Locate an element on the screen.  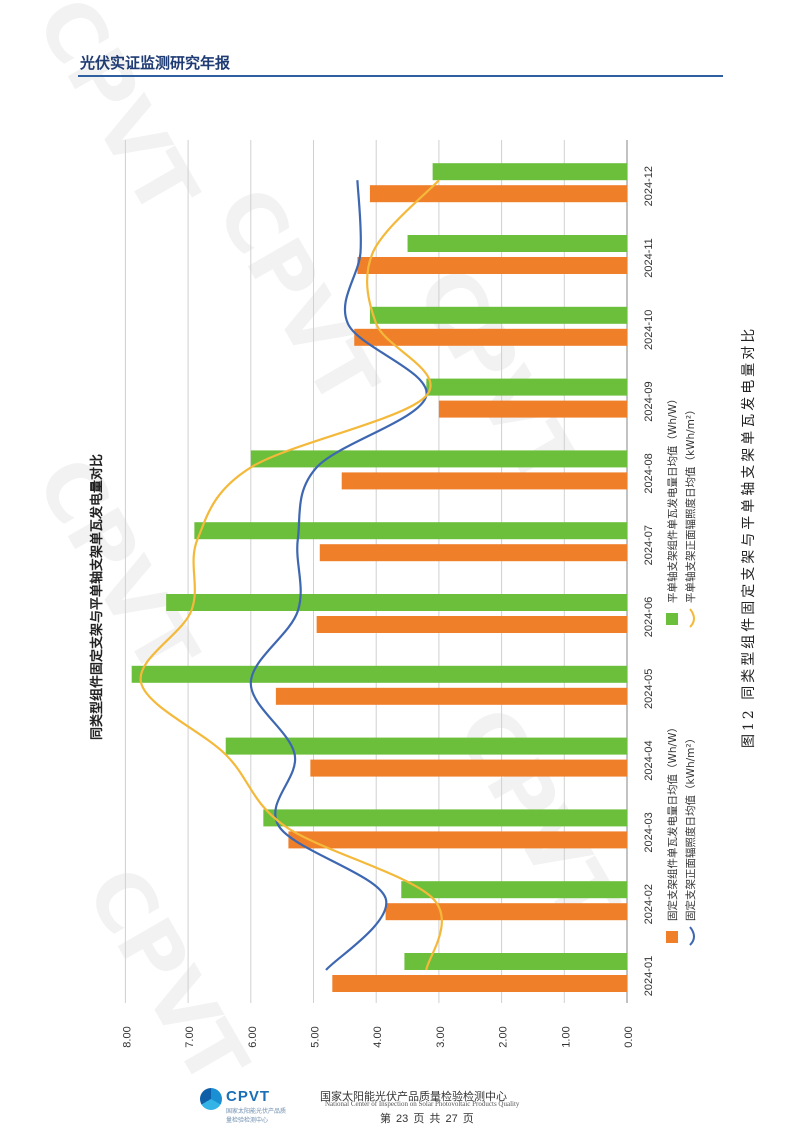
logo-subtext: 国家太阳能光伏产品质量检验检测中心 is located at coordinates (256, 1116).